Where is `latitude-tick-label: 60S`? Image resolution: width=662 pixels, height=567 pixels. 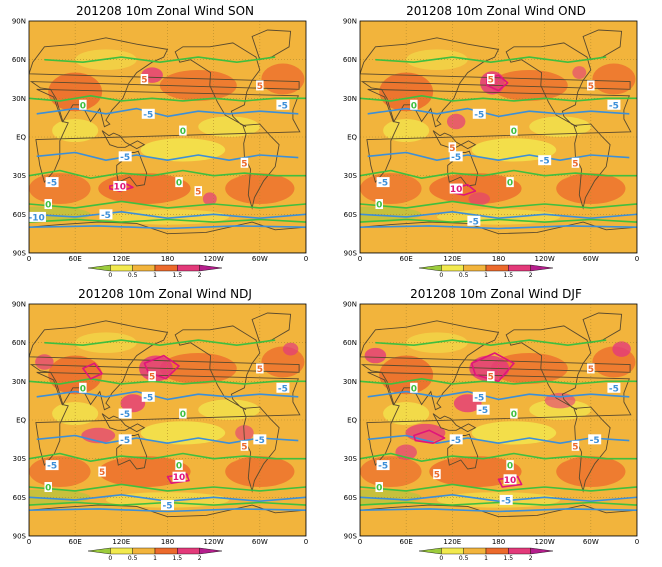
latitude-tick-label: 60S is located at coordinates (20, 215).